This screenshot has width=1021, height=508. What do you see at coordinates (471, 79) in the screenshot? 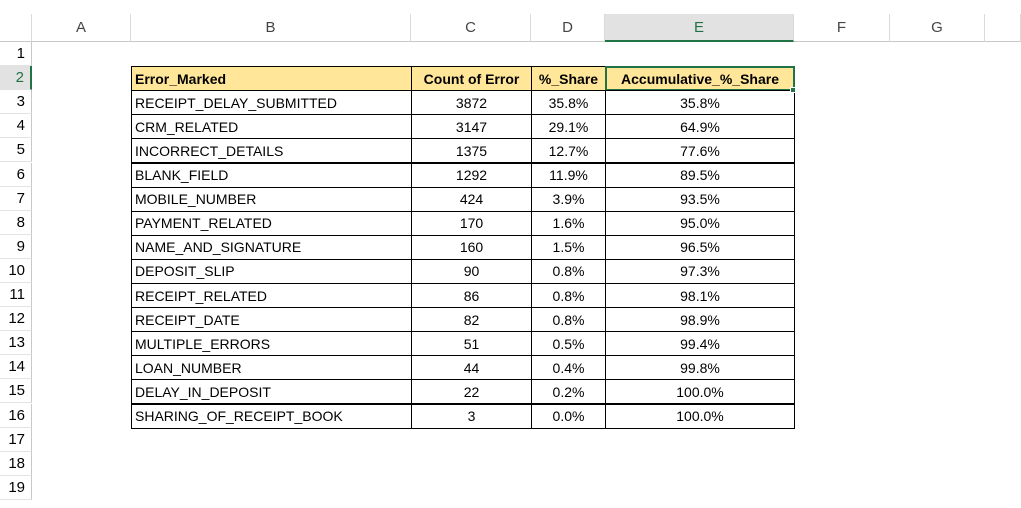
I see `table-header-cell: Count of Error` at bounding box center [471, 79].